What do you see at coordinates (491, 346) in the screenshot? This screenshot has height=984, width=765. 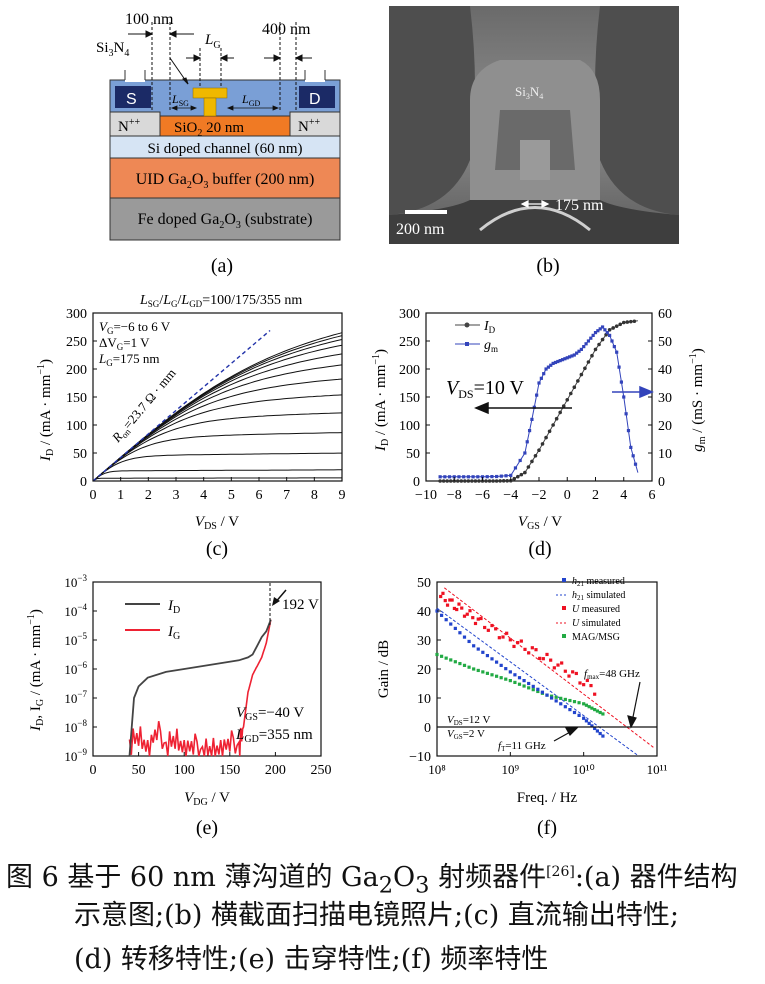 I see `svg-text: gm` at bounding box center [491, 346].